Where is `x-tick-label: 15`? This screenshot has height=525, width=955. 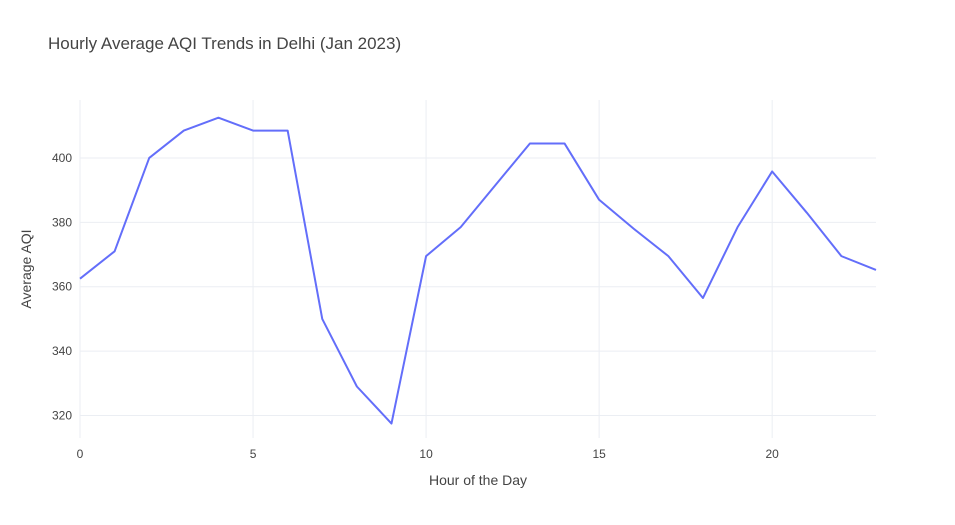 x-tick-label: 15 is located at coordinates (599, 454).